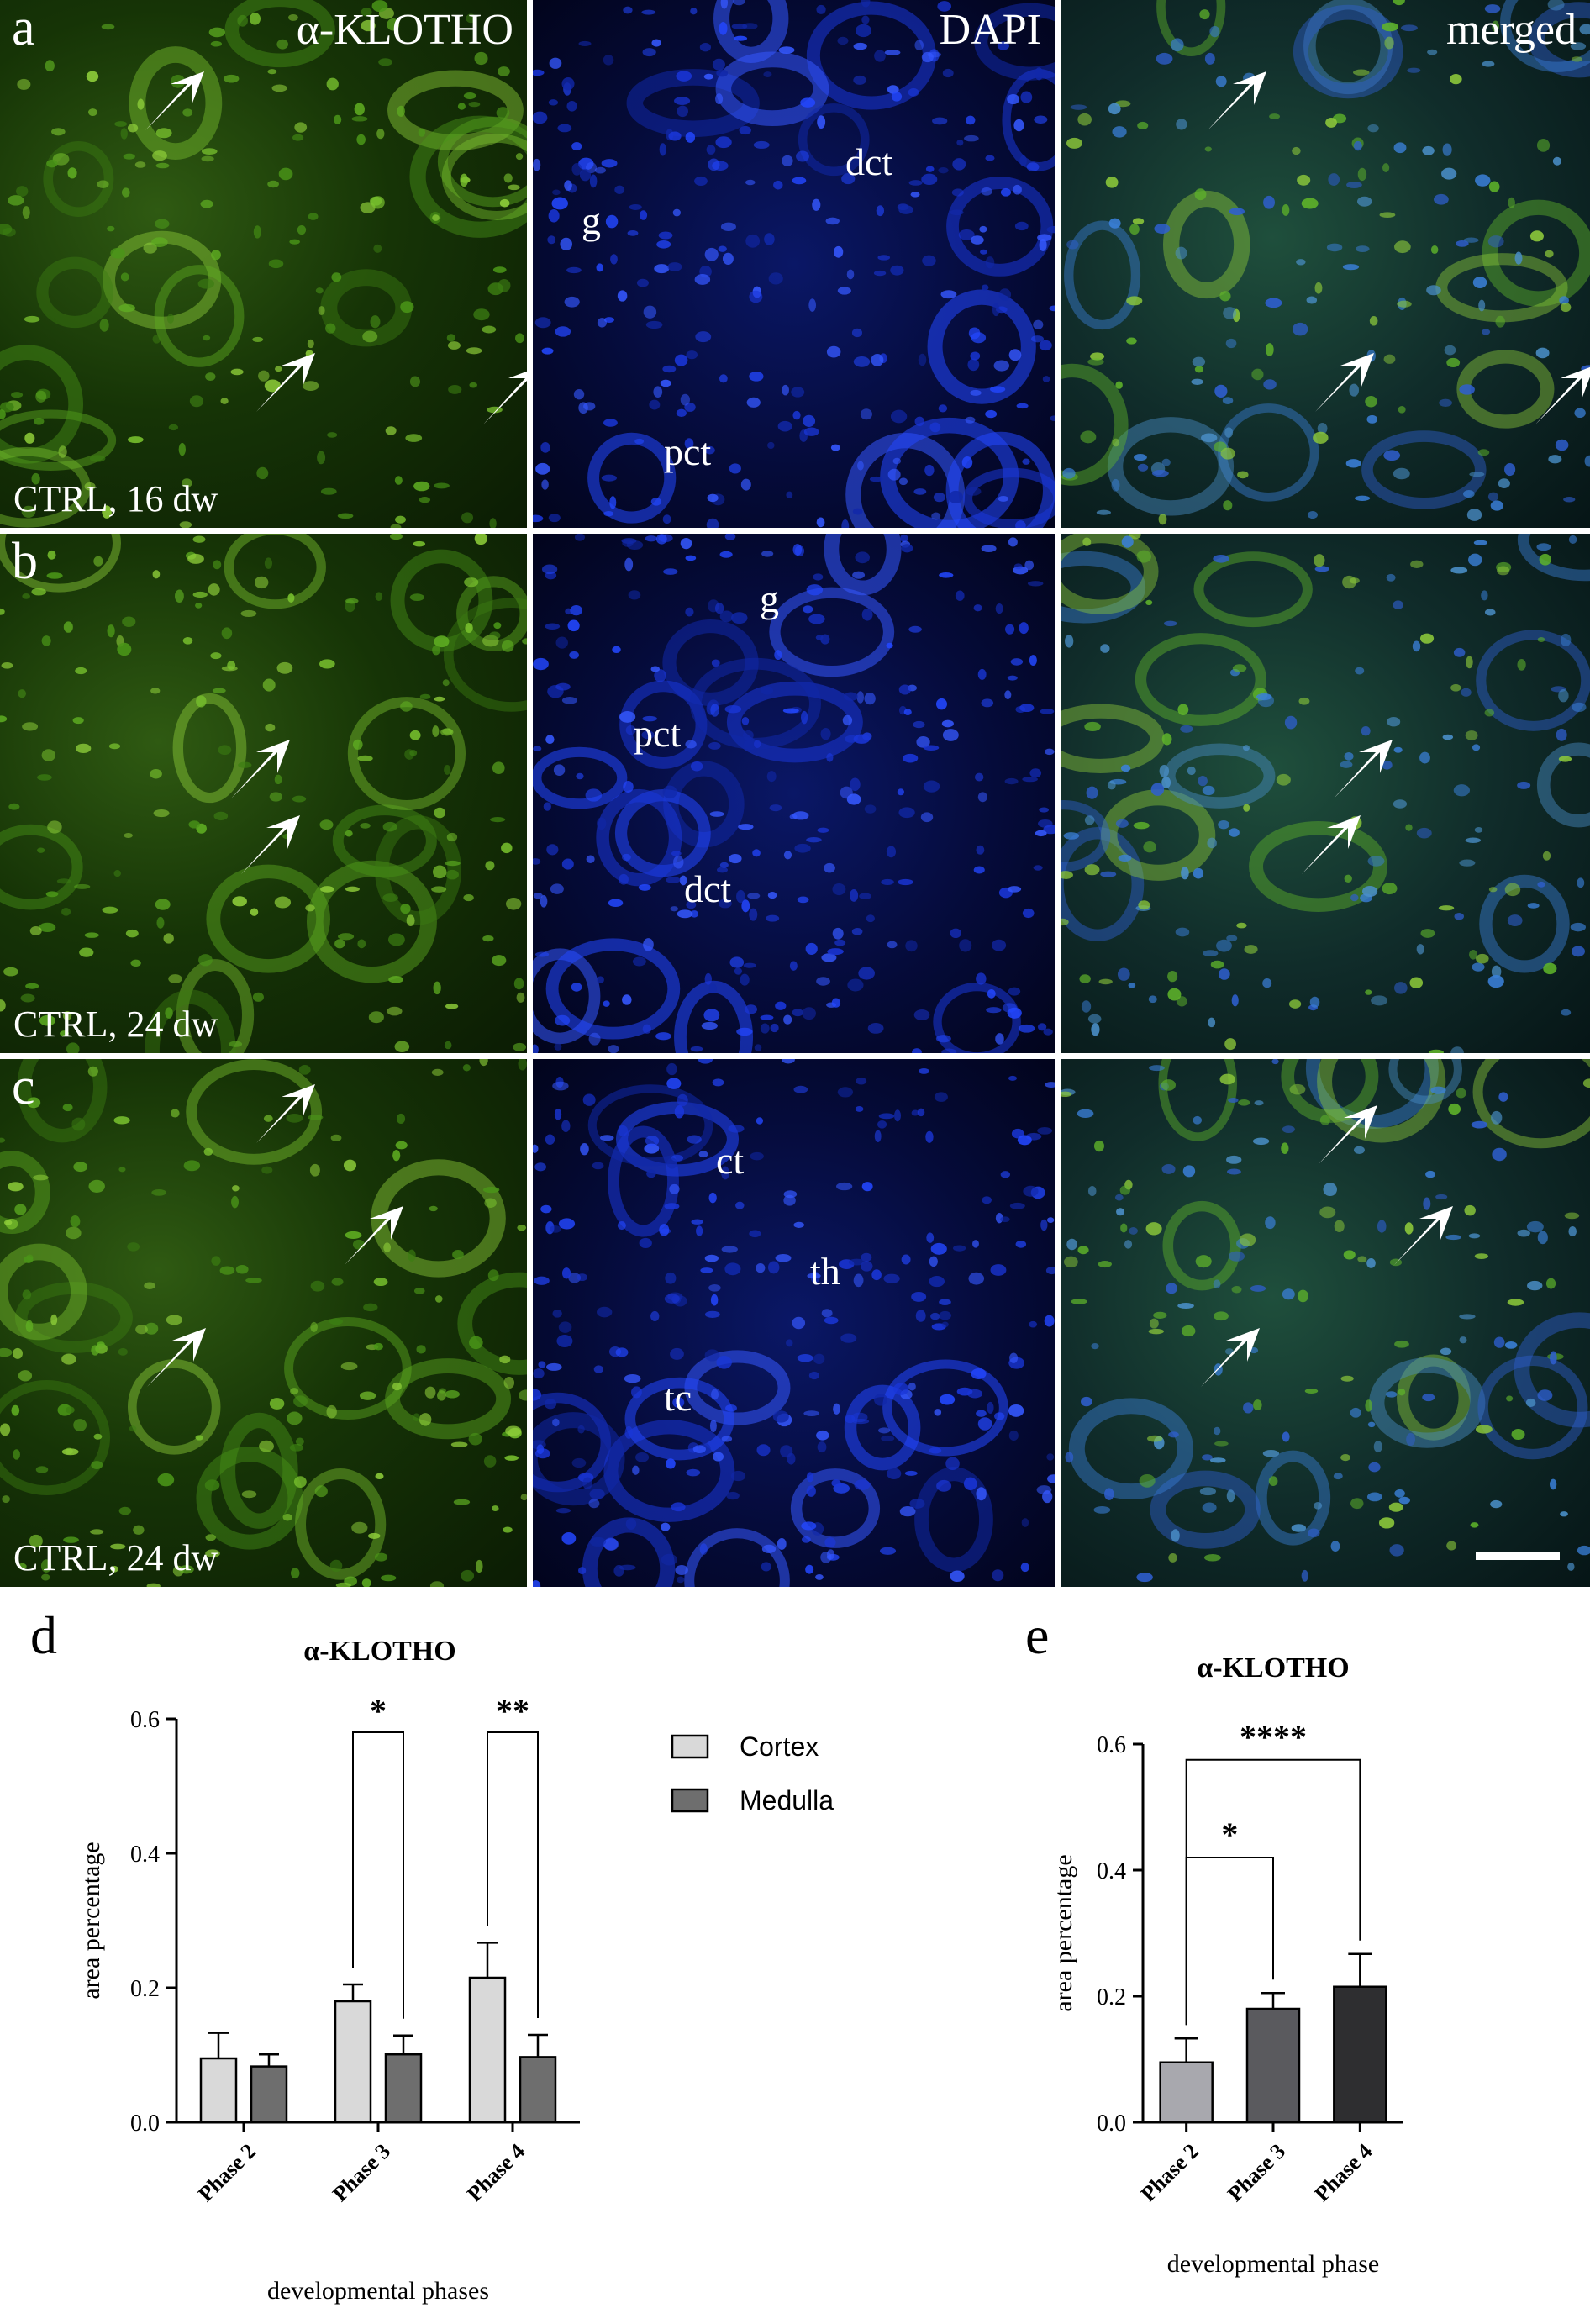 The image size is (1590, 2324). I want to click on panel-a-klotho: a α-KLOTHO CTRL, 16 dw, so click(263, 264).